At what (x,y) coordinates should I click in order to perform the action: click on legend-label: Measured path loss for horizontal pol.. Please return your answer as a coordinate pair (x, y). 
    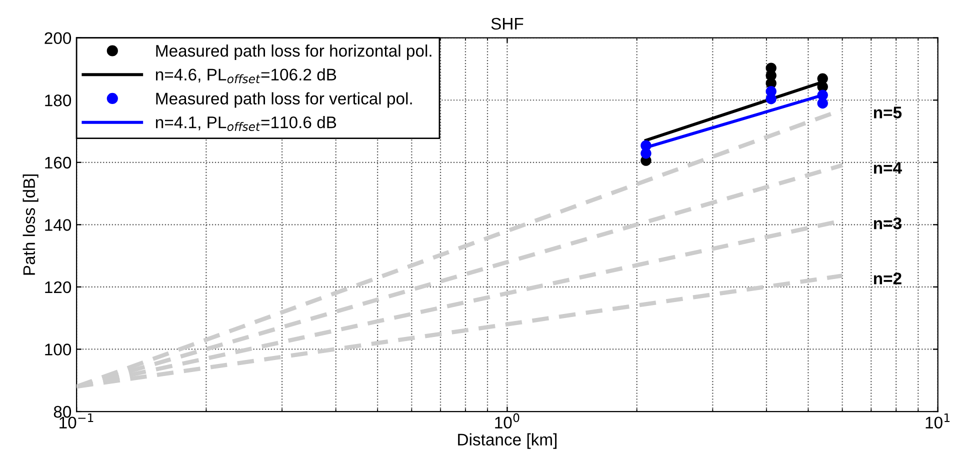
    Looking at the image, I should click on (294, 52).